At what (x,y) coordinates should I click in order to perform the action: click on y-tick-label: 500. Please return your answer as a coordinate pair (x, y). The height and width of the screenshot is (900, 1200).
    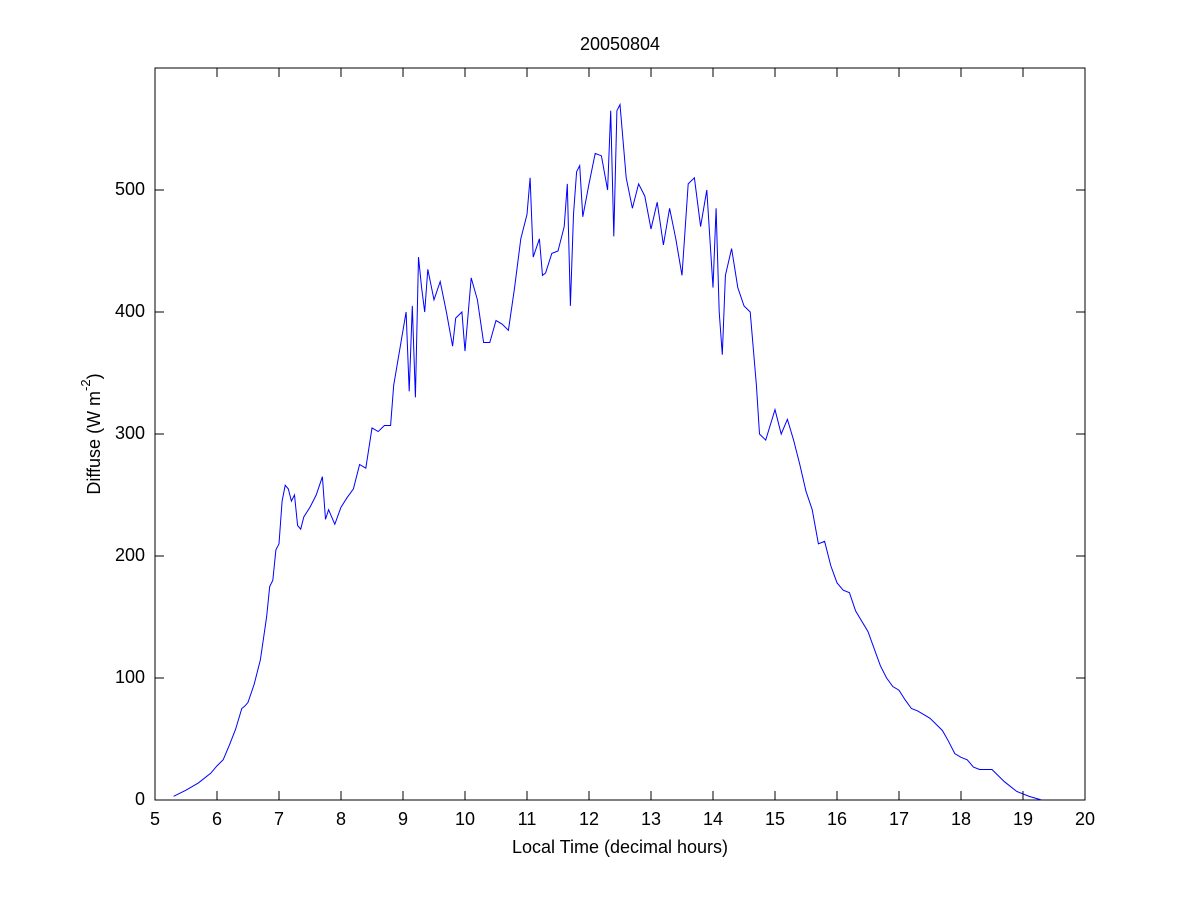
    Looking at the image, I should click on (130, 189).